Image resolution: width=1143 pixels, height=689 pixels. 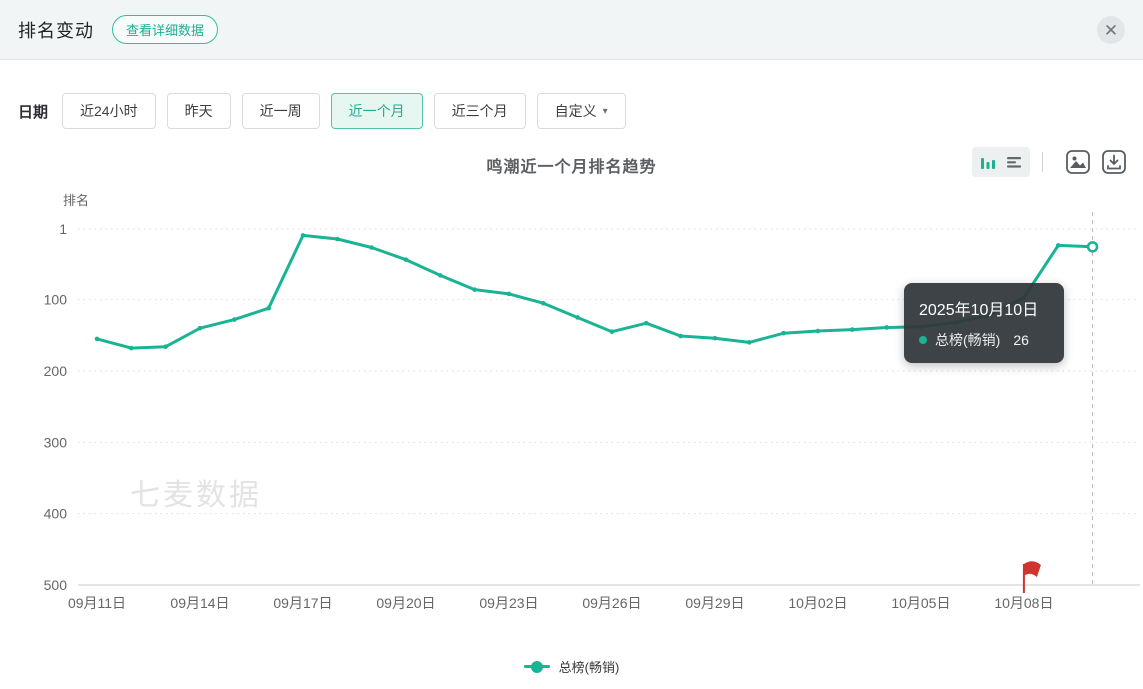 I want to click on date-filter-group: 近24小时 昨天 近一周 近一个月 近三个月 自定义 ▾, so click(x=349, y=111).